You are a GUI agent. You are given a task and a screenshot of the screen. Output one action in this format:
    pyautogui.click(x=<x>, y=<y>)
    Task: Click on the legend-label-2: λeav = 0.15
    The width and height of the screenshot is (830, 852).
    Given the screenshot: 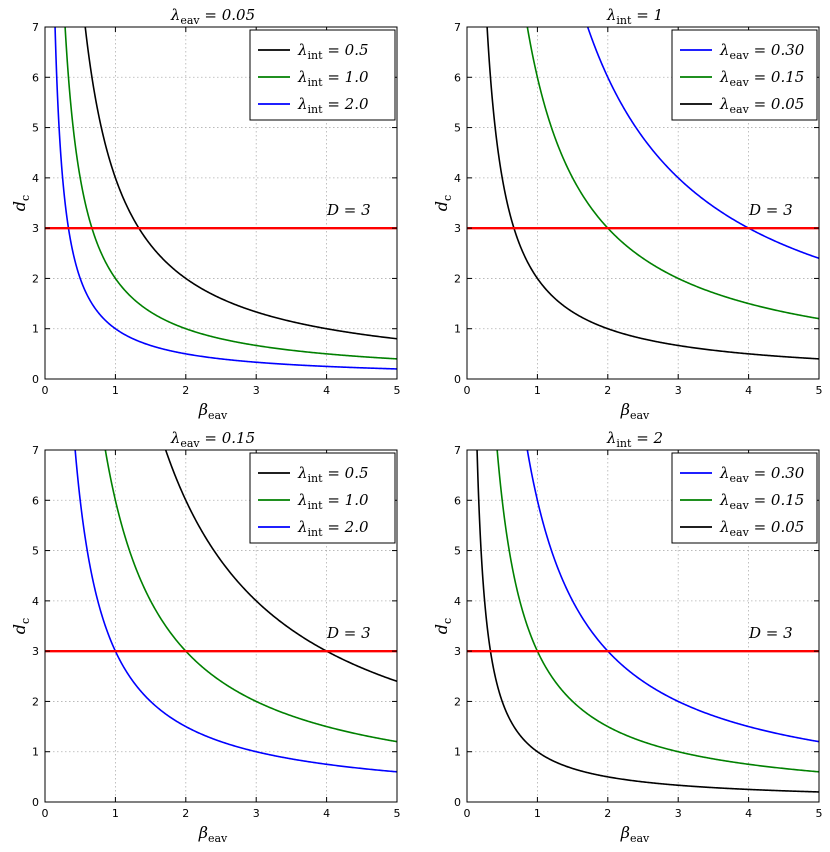 What is the action you would take?
    pyautogui.click(x=761, y=78)
    